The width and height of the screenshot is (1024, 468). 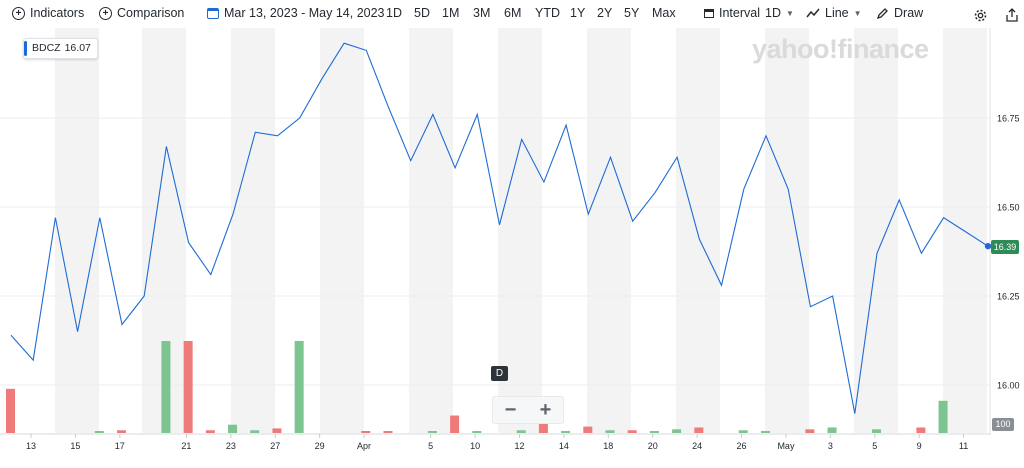 What do you see at coordinates (1008, 119) in the screenshot?
I see `y-tick-label: 16.75` at bounding box center [1008, 119].